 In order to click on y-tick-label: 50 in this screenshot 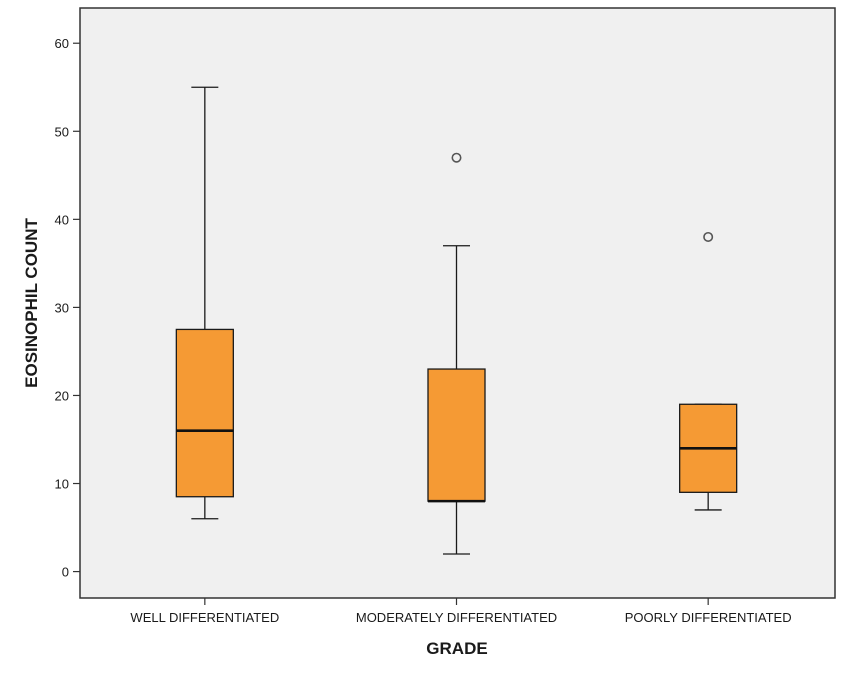, I will do `click(62, 131)`.